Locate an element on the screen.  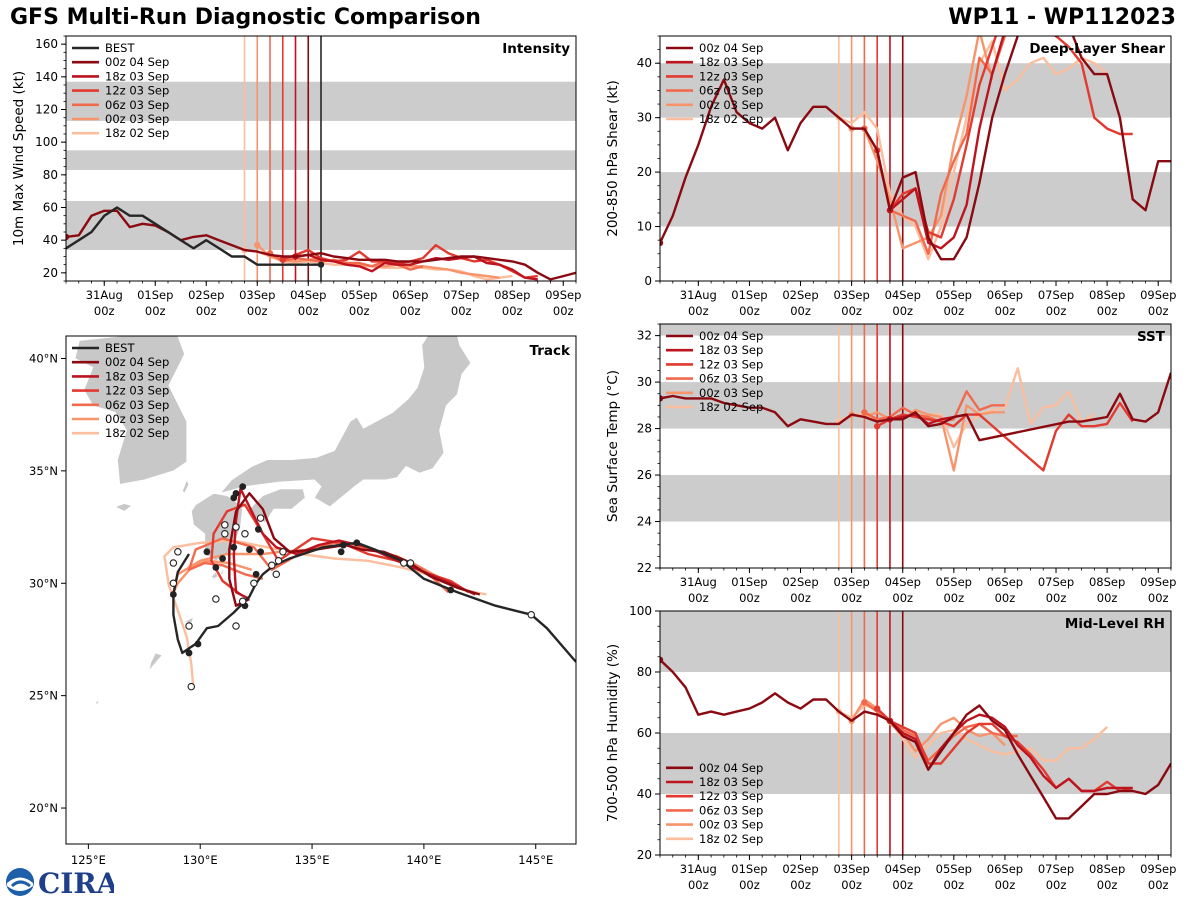
intensity-legend-label: 06z 03 Sep is located at coordinates (137, 105).